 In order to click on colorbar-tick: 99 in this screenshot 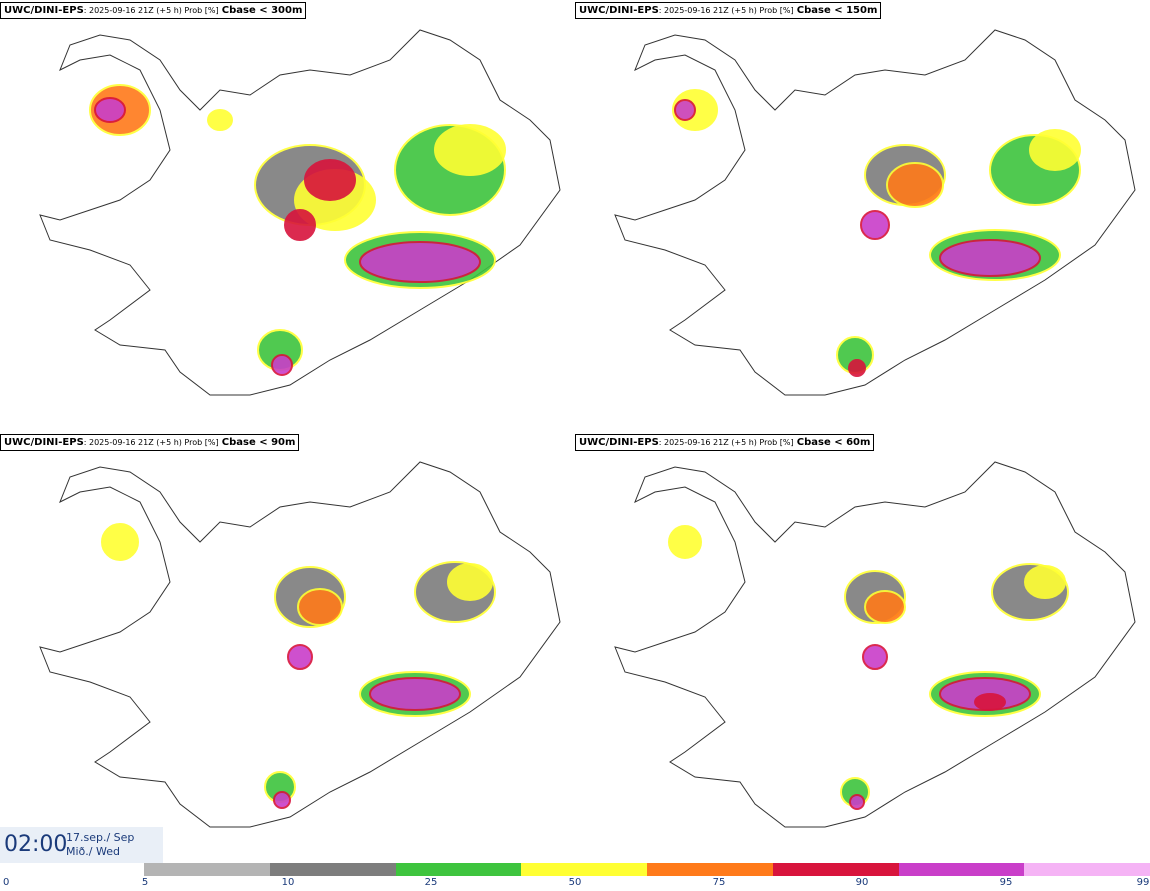, I will do `click(1143, 882)`.